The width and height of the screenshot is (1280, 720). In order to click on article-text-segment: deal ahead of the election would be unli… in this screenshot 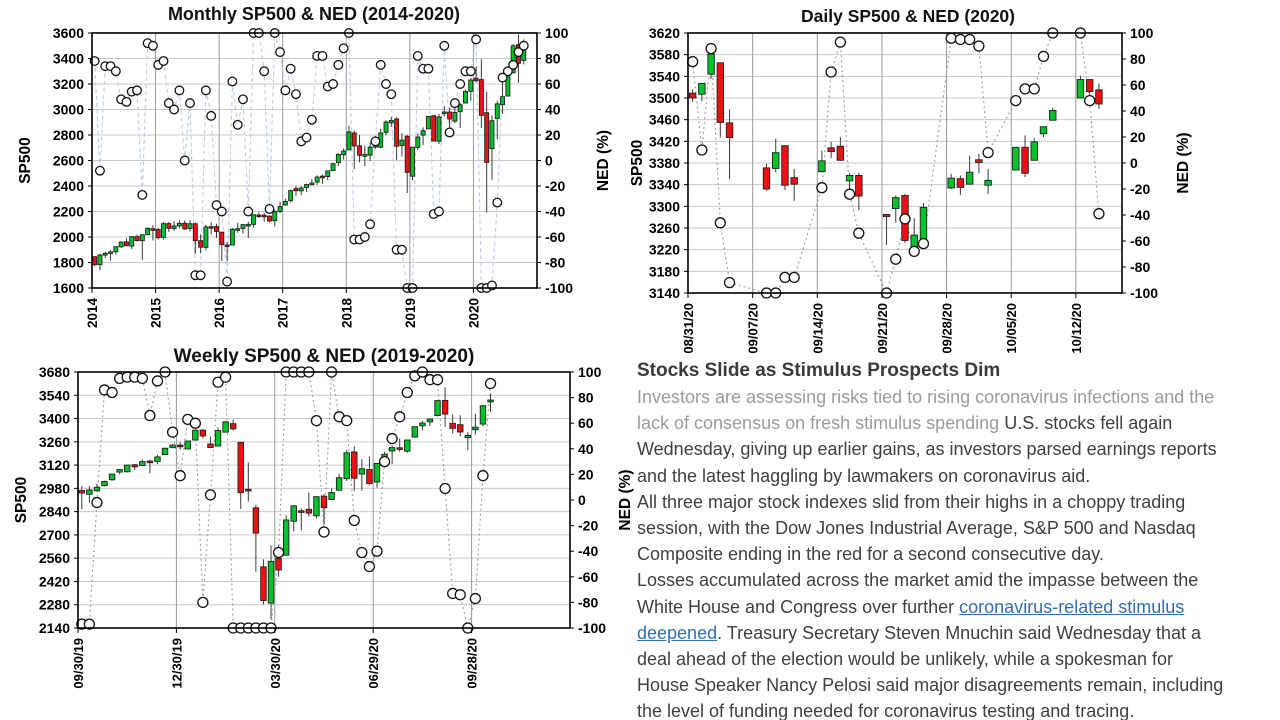, I will do `click(905, 659)`.